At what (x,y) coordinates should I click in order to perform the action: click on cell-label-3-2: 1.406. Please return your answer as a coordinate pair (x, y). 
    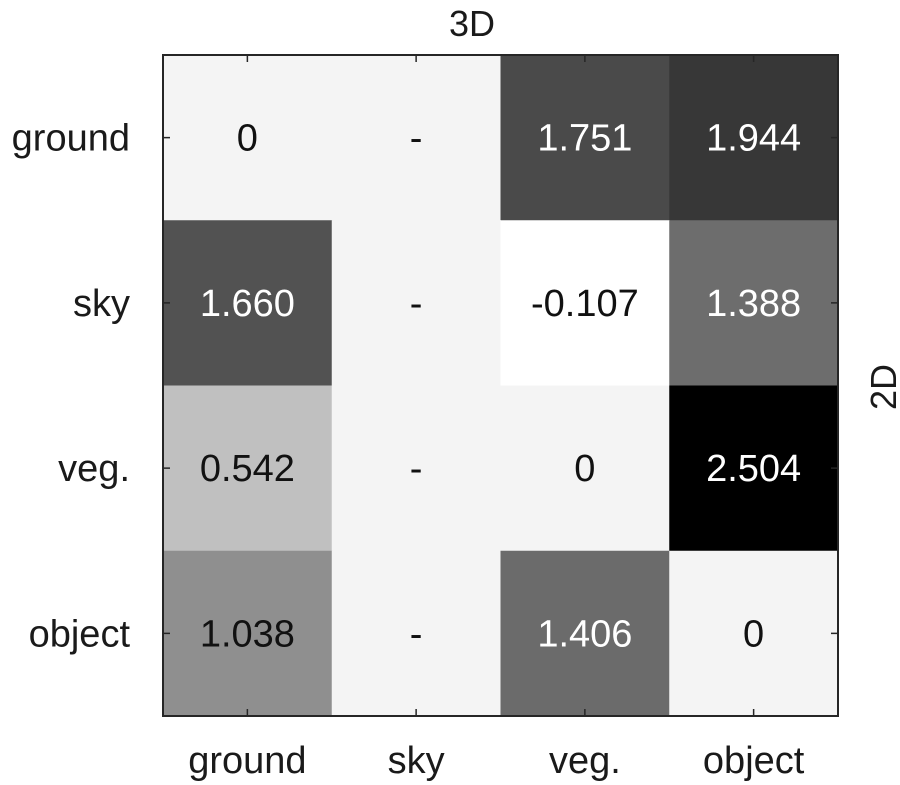
    Looking at the image, I should click on (584, 634).